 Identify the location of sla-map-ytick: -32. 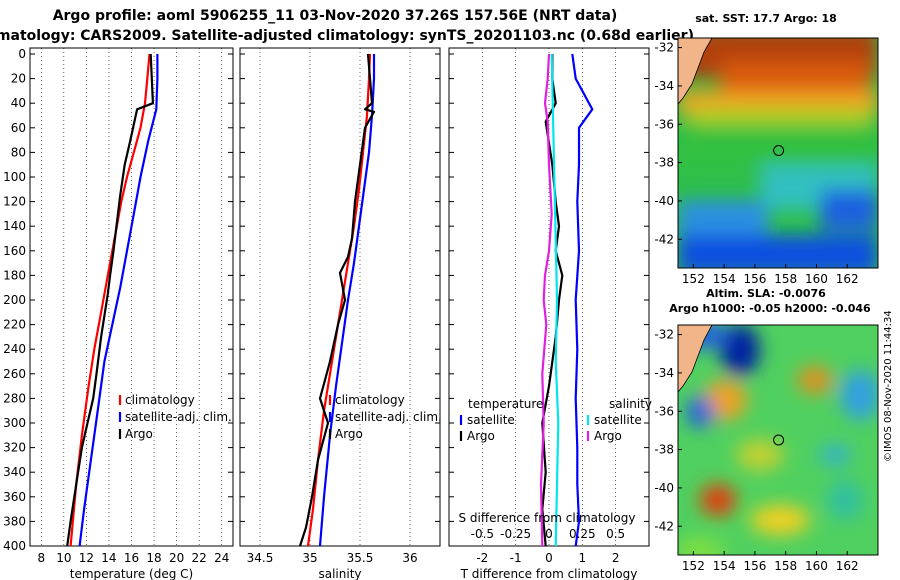
(664, 335).